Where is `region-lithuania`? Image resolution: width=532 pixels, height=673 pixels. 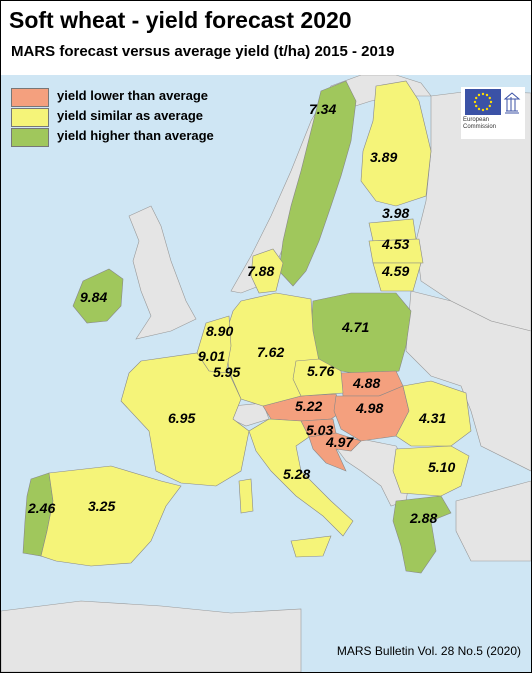
region-lithuania is located at coordinates (397, 277).